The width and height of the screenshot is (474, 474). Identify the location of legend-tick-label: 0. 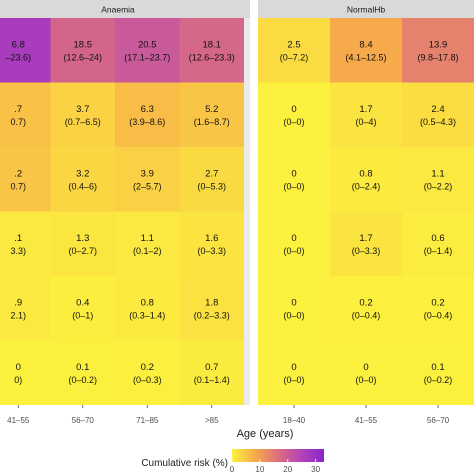
(232, 469).